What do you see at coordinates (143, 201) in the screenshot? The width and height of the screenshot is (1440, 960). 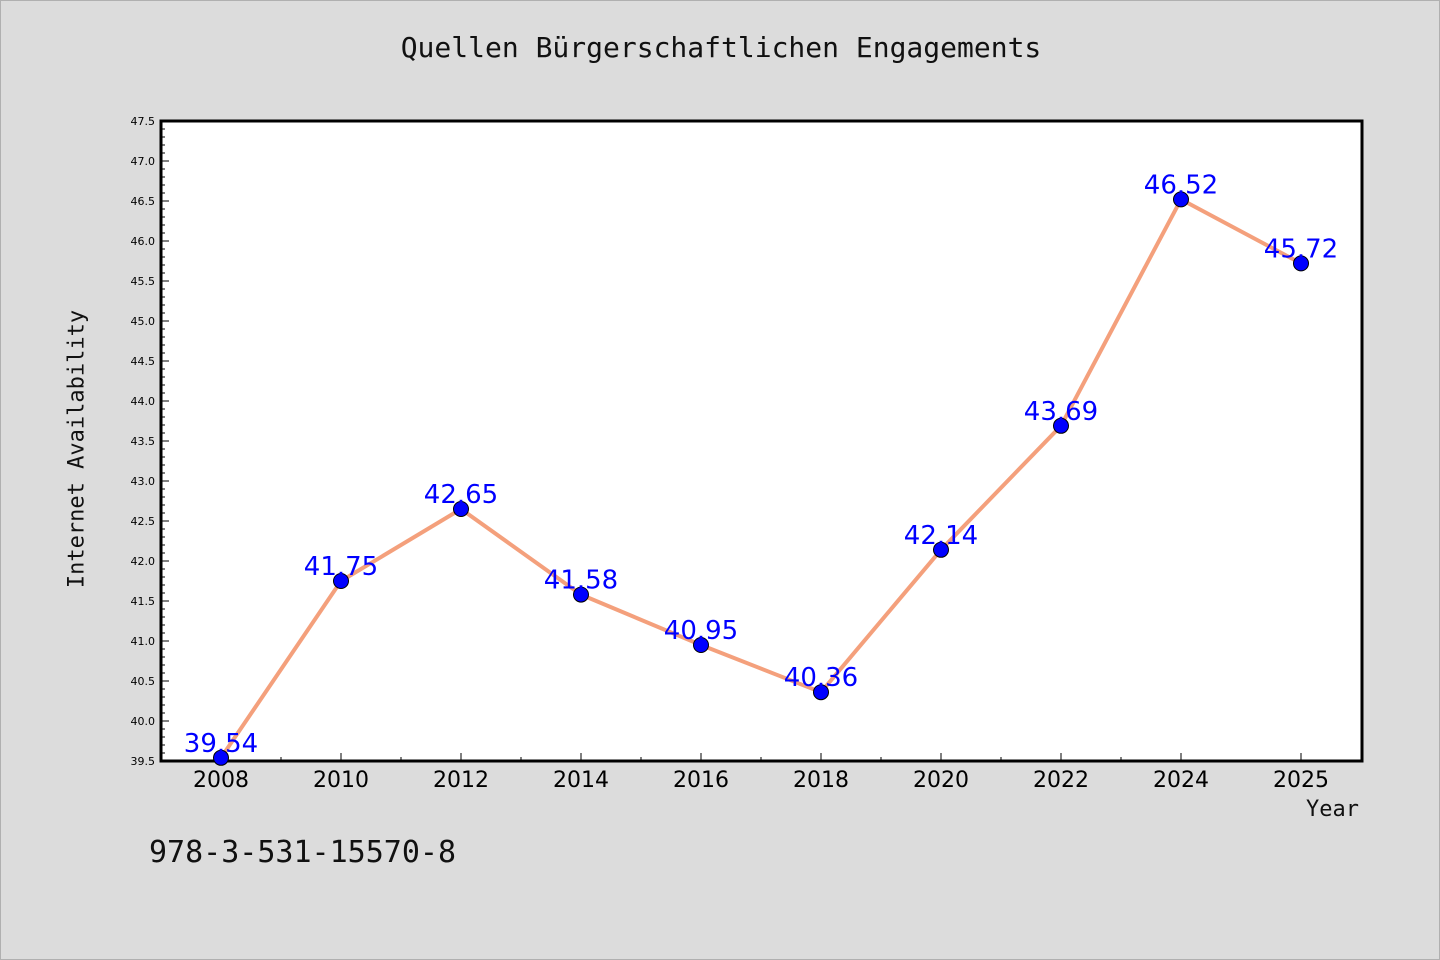 I see `y-tick-label: 46.5` at bounding box center [143, 201].